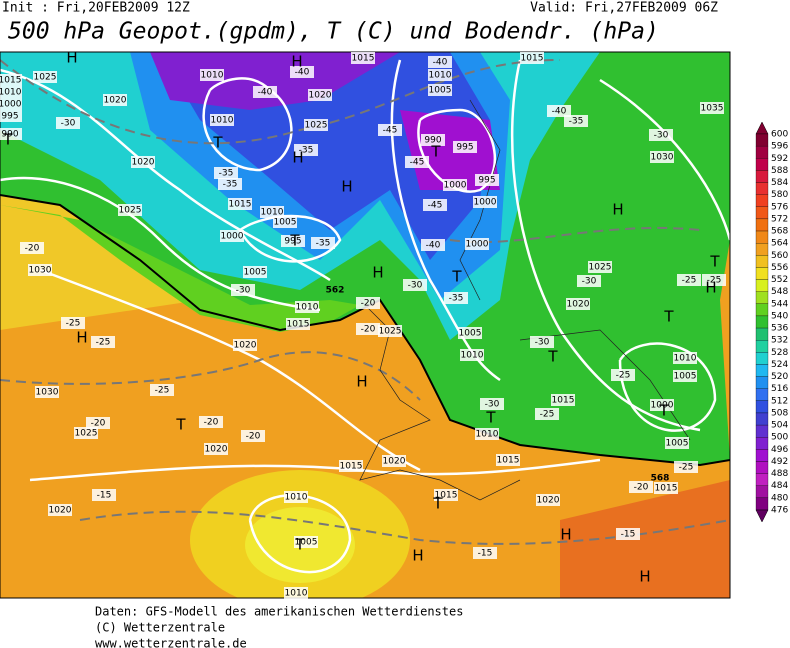  What do you see at coordinates (779, 292) in the screenshot?
I see `color-bar-label: 548` at bounding box center [779, 292].